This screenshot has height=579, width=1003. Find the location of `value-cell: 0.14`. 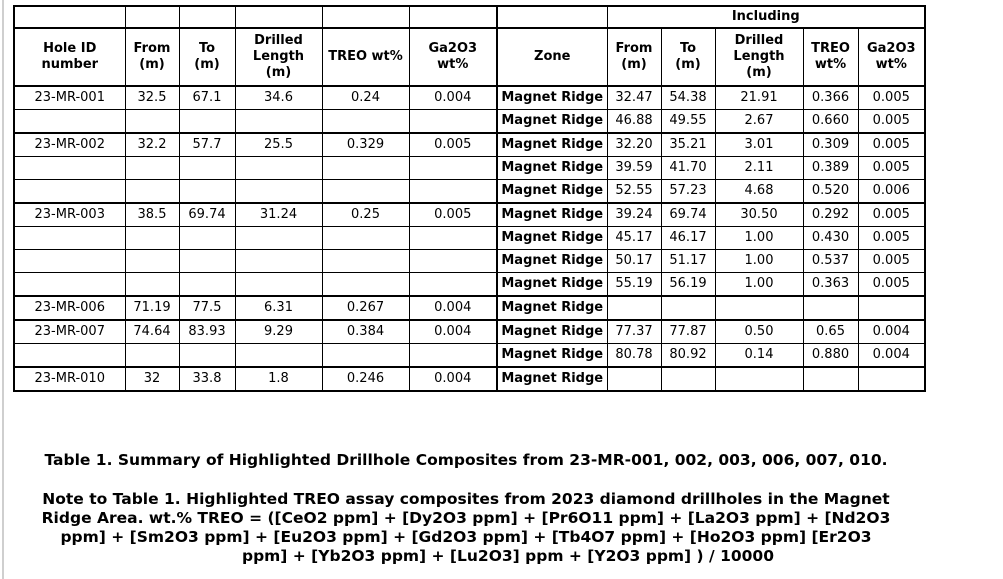

value-cell: 0.14 is located at coordinates (759, 355).